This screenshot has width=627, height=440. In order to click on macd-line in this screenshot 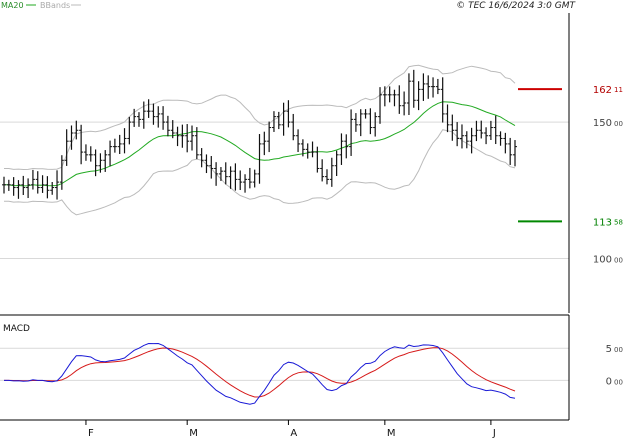, I will do `click(260, 373)`.